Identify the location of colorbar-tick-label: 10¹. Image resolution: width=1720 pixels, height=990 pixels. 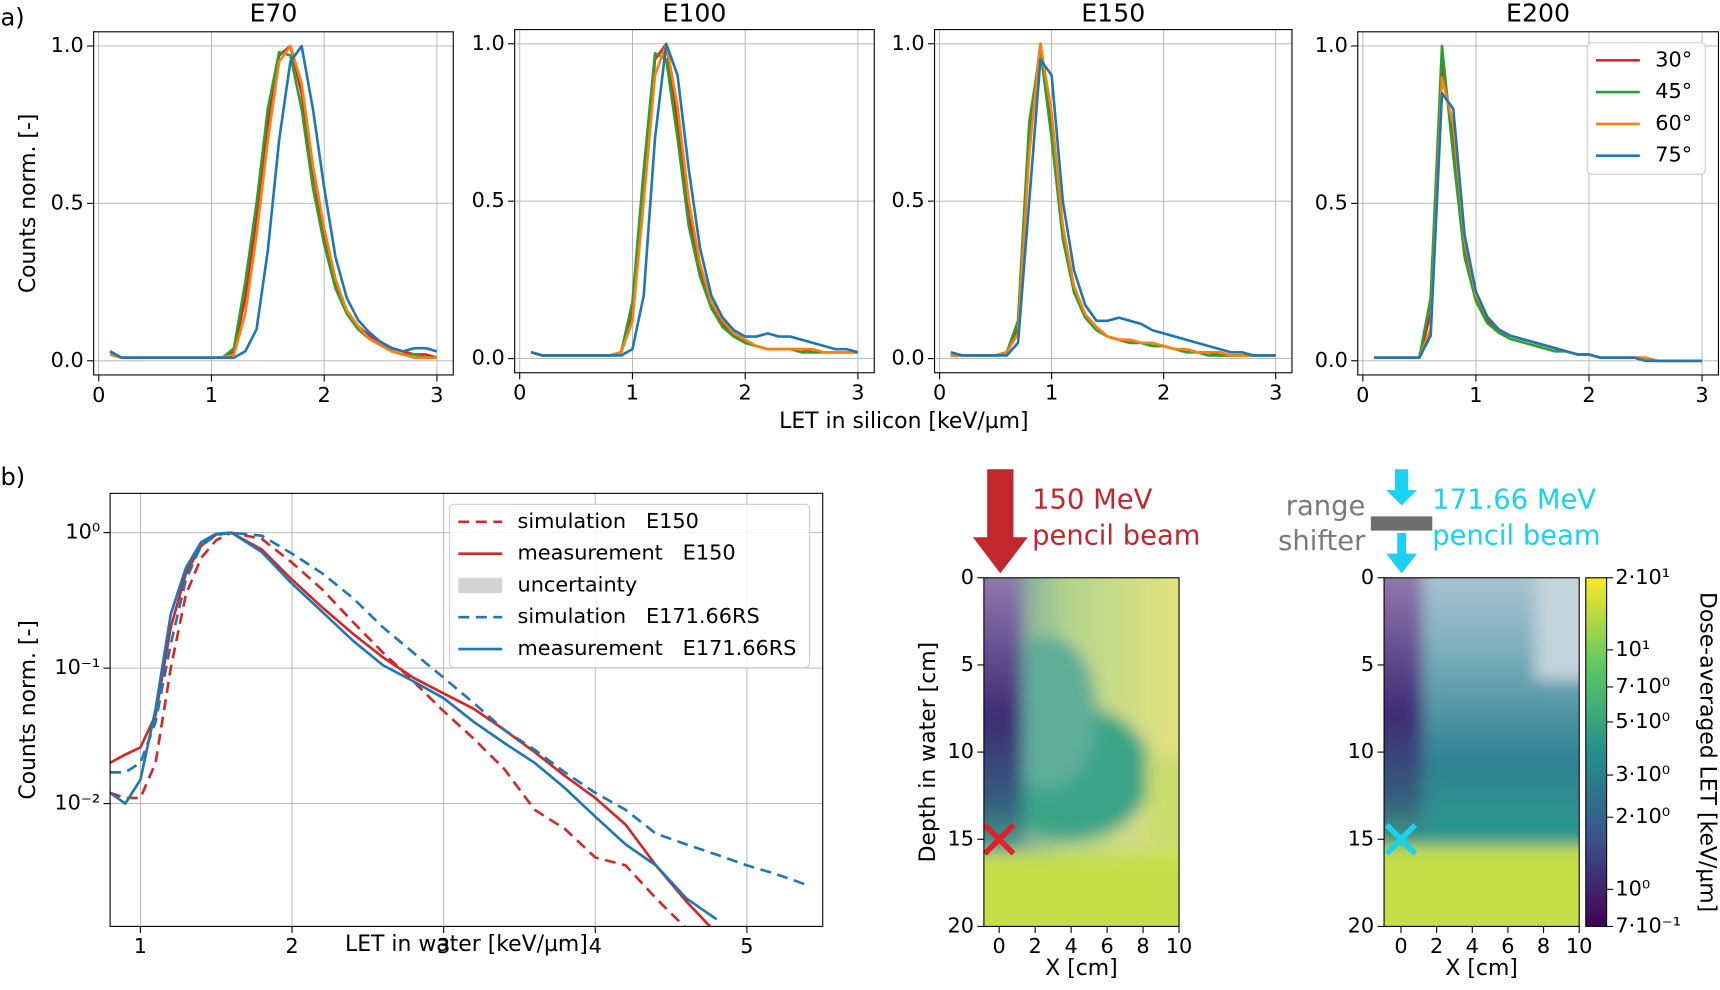
(1632, 649).